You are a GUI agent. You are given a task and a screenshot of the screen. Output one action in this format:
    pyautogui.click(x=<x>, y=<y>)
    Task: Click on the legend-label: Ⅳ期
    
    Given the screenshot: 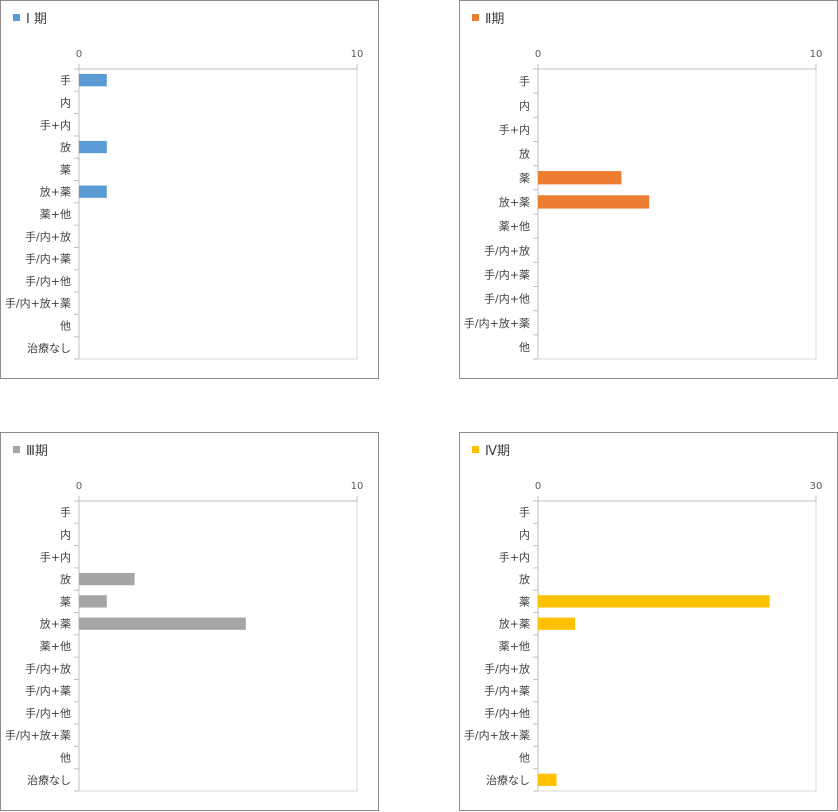 What is the action you would take?
    pyautogui.click(x=497, y=451)
    